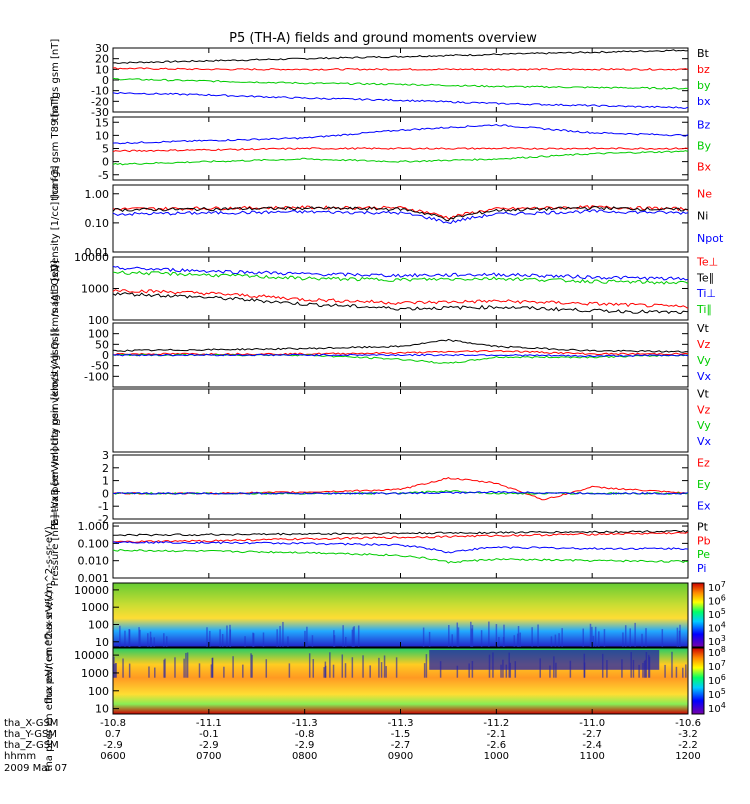 The width and height of the screenshot is (750, 804). What do you see at coordinates (400, 492) in the screenshot?
I see `series-Ex` at bounding box center [400, 492].